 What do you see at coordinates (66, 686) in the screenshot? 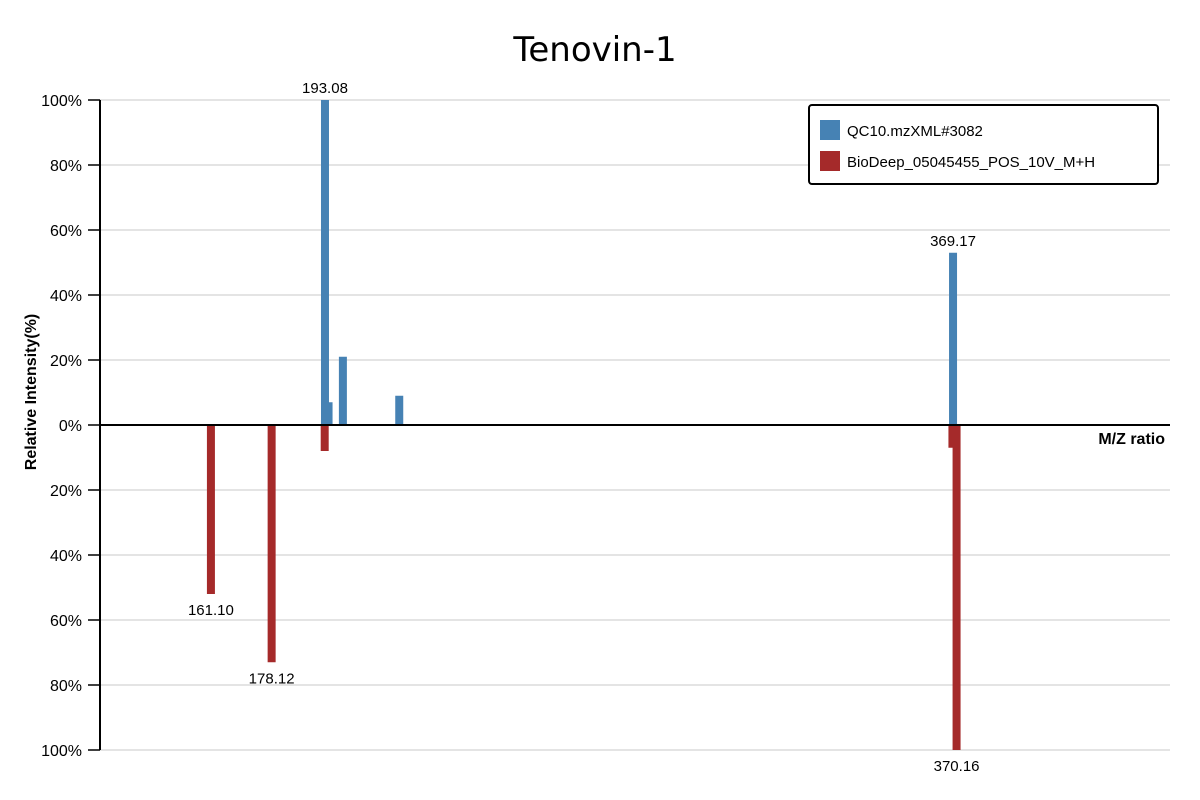
I see `y-tick-label-bottom: 80%` at bounding box center [66, 686].